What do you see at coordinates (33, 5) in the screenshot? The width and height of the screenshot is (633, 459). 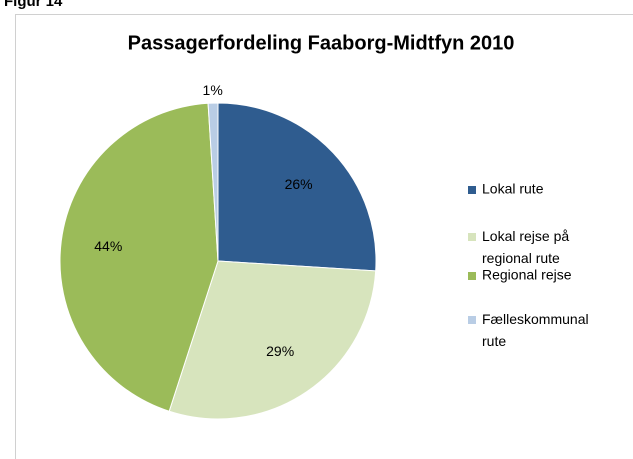 I see `caption: Figur 14` at bounding box center [33, 5].